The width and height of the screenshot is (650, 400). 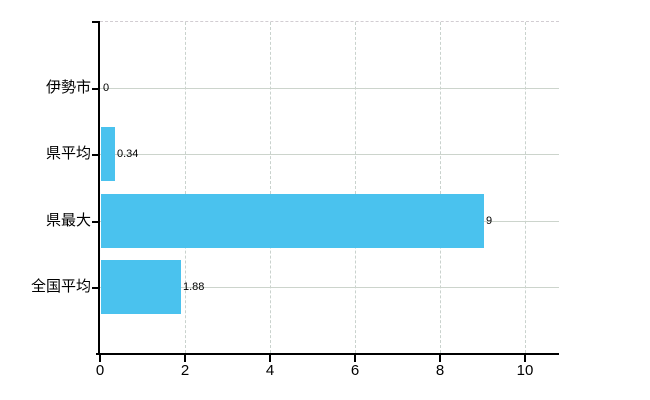 What do you see at coordinates (355, 370) in the screenshot?
I see `x-tick-label: 6` at bounding box center [355, 370].